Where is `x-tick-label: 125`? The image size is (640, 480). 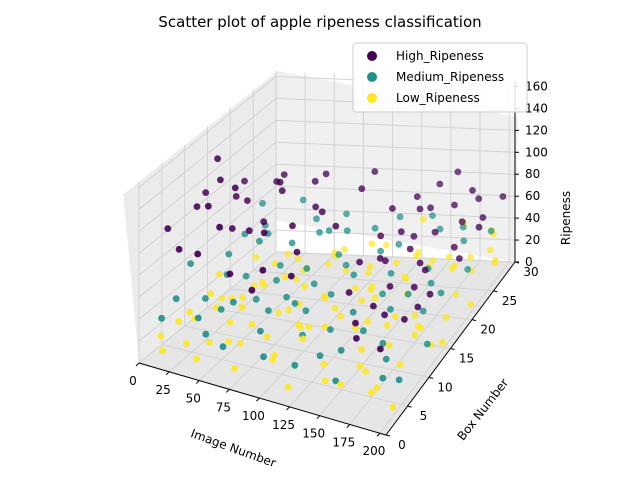
x-tick-label: 125 is located at coordinates (283, 425).